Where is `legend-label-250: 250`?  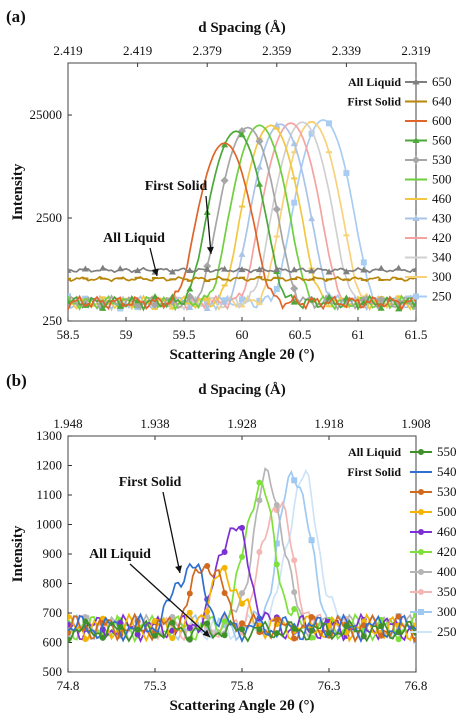 legend-label-250: 250 is located at coordinates (447, 631).